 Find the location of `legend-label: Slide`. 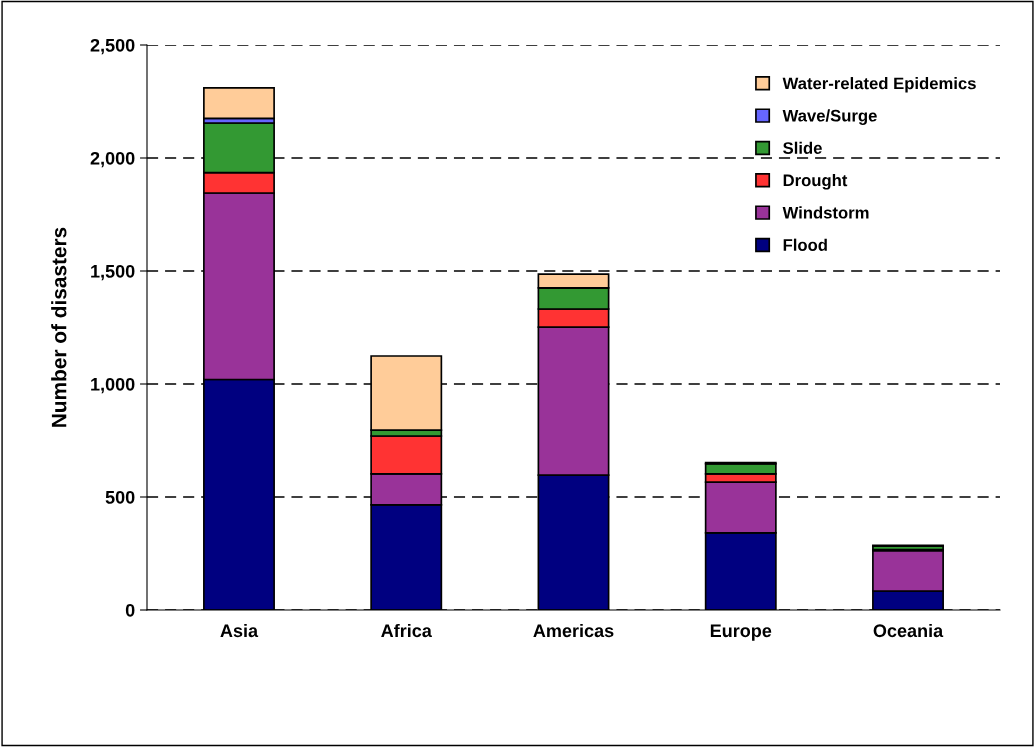

legend-label: Slide is located at coordinates (802, 147).